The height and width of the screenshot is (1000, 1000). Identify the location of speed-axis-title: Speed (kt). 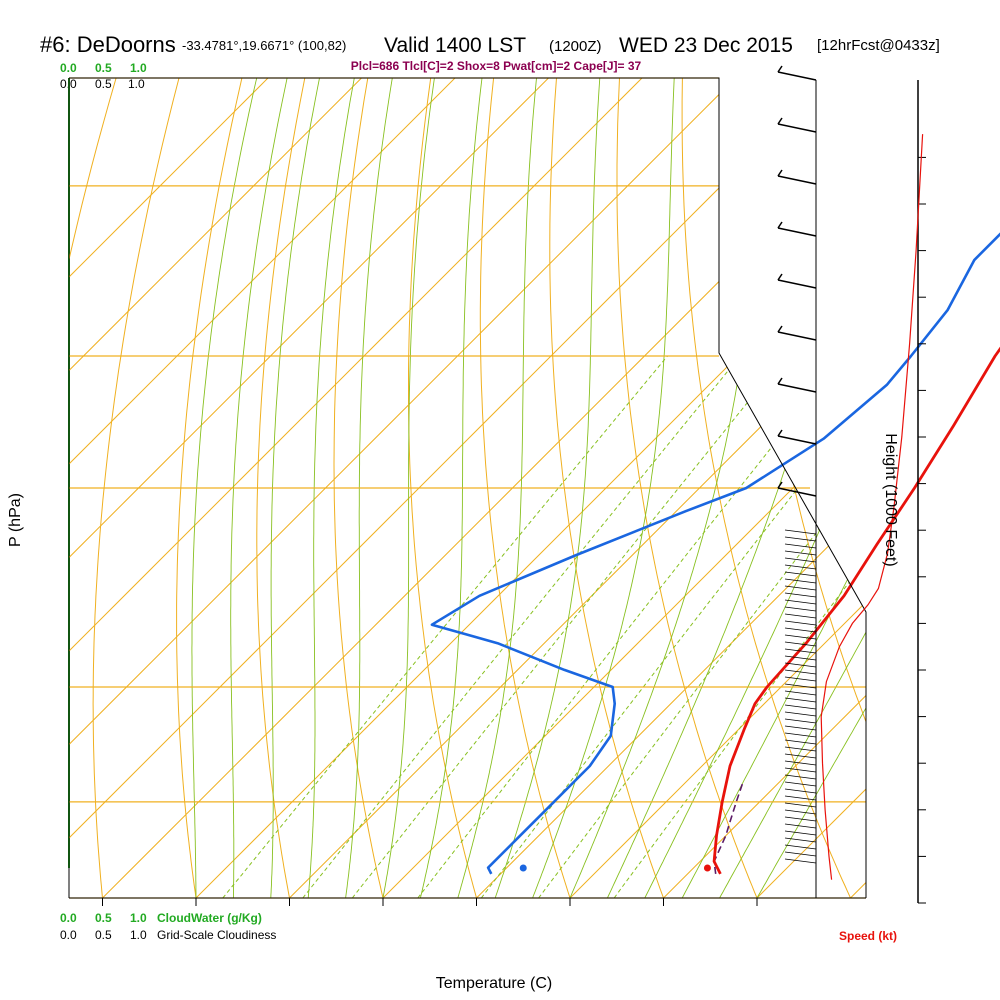
(868, 936).